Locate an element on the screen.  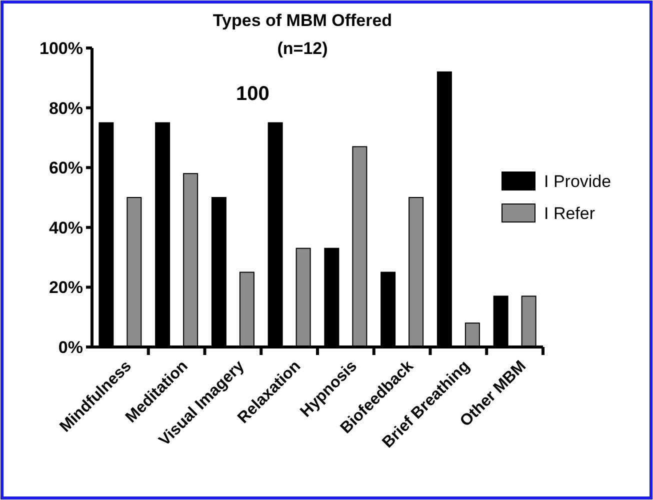
y-tick-label: 20% is located at coordinates (65, 288).